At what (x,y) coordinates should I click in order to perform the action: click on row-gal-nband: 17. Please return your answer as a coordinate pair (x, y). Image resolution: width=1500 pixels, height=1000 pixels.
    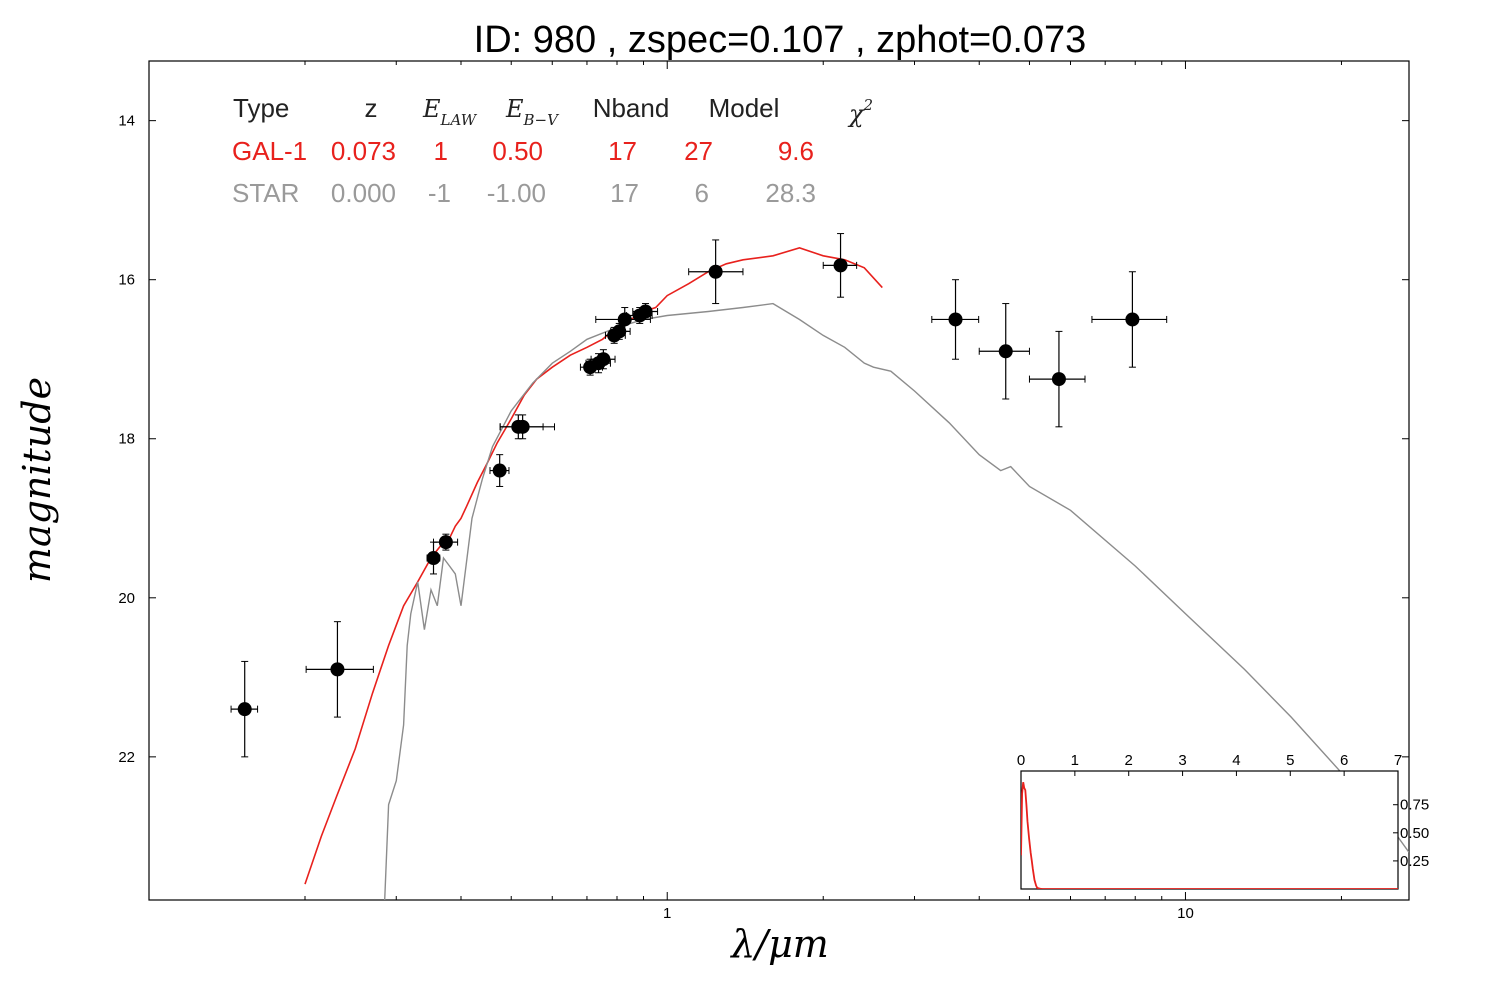
    Looking at the image, I should click on (622, 151).